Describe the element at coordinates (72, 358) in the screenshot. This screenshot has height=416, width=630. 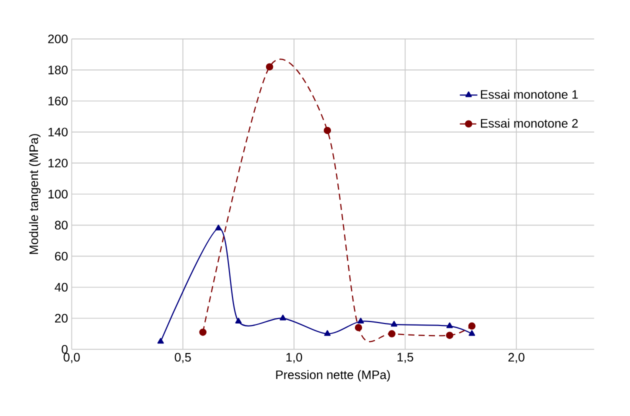
I see `x-tick-label: 0,0` at that location.